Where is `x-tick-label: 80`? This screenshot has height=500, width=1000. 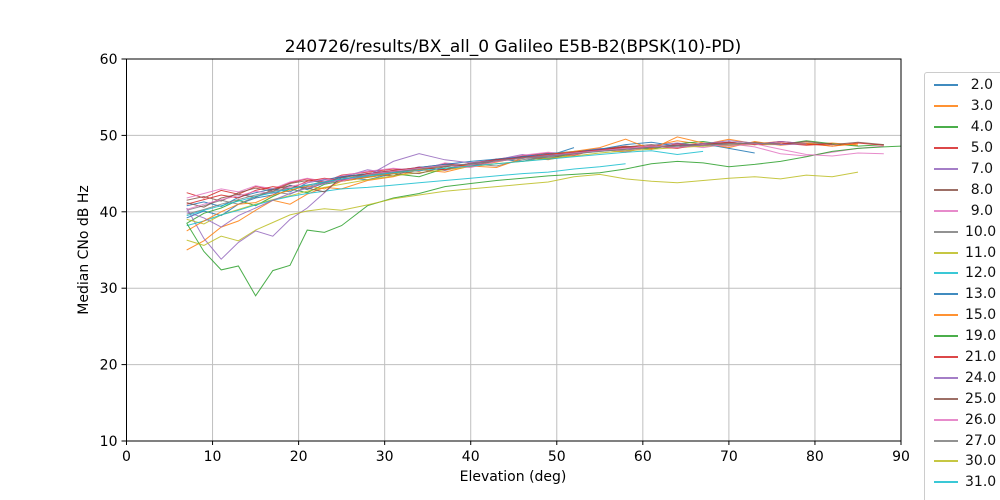
x-tick-label: 80 is located at coordinates (815, 457).